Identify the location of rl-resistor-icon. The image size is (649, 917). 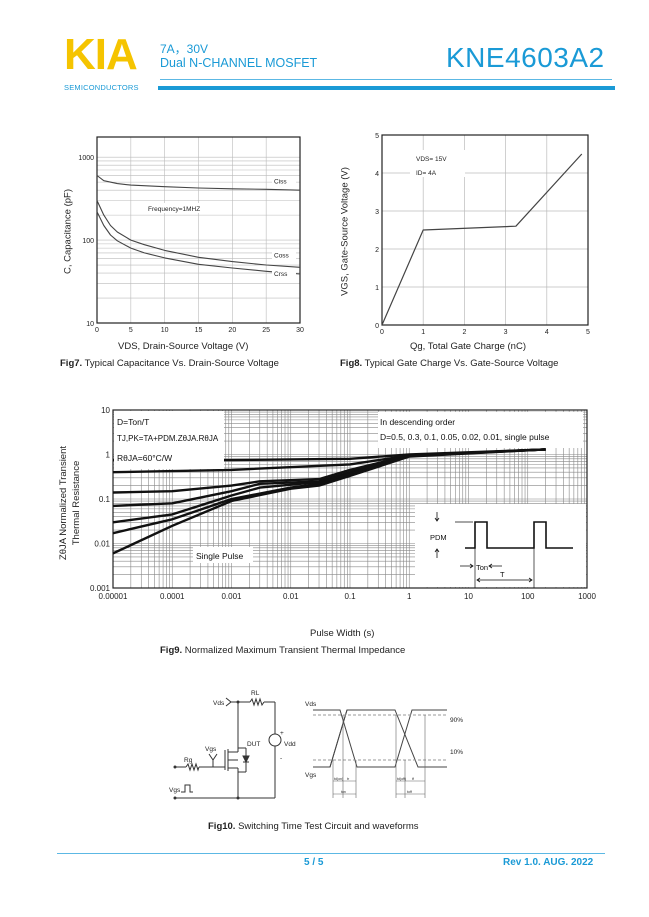
(257, 702).